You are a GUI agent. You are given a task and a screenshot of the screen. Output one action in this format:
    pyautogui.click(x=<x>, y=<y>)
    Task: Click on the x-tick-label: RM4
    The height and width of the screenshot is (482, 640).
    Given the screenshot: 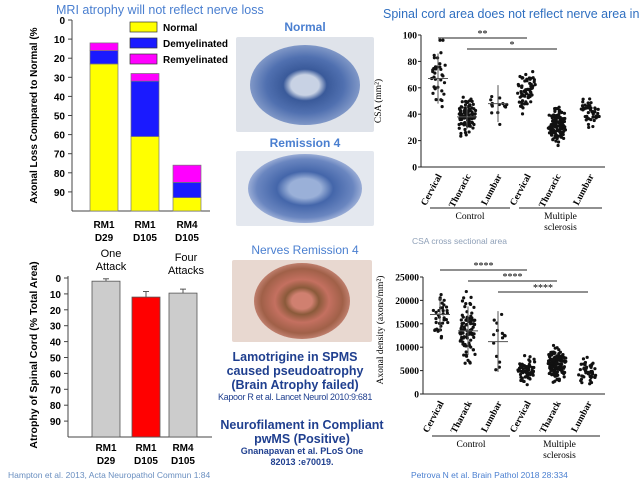 What is the action you would take?
    pyautogui.click(x=187, y=225)
    